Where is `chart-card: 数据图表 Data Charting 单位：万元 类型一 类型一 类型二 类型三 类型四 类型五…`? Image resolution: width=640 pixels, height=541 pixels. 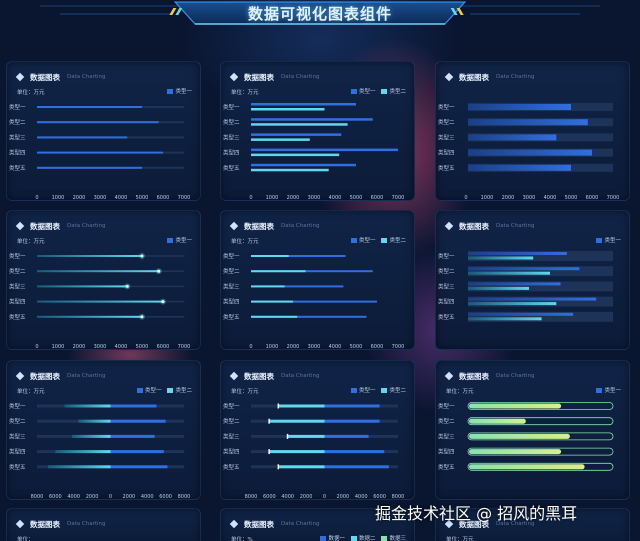
chart-card: 数据图表 Data Charting 单位：万元 类型一 类型一 类型二 类型三 类型四 类型五… is located at coordinates (103, 280).